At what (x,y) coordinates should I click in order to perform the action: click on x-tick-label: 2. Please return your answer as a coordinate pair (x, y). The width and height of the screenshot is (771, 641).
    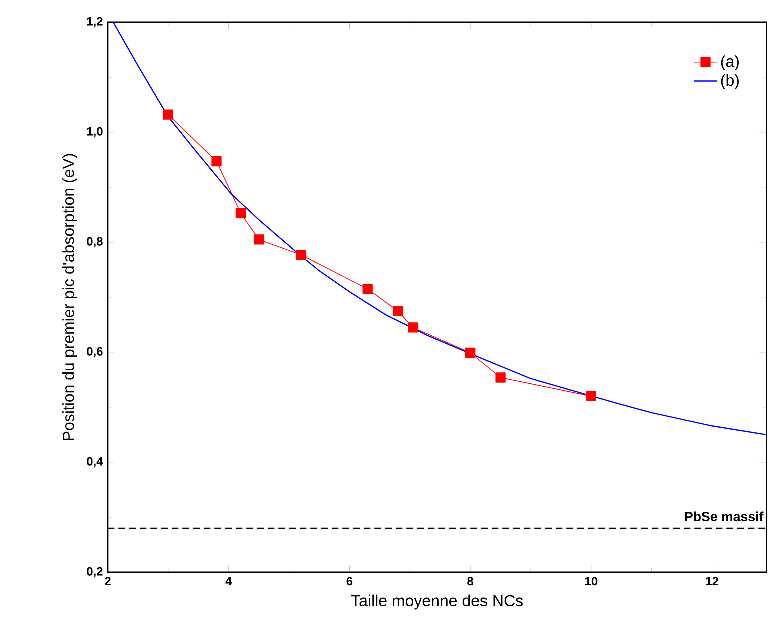
    Looking at the image, I should click on (108, 581).